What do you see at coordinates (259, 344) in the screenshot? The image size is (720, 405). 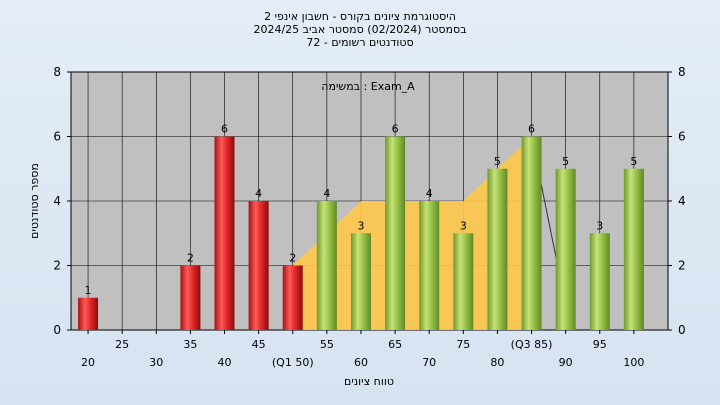 I see `x-tick-label: 45` at bounding box center [259, 344].